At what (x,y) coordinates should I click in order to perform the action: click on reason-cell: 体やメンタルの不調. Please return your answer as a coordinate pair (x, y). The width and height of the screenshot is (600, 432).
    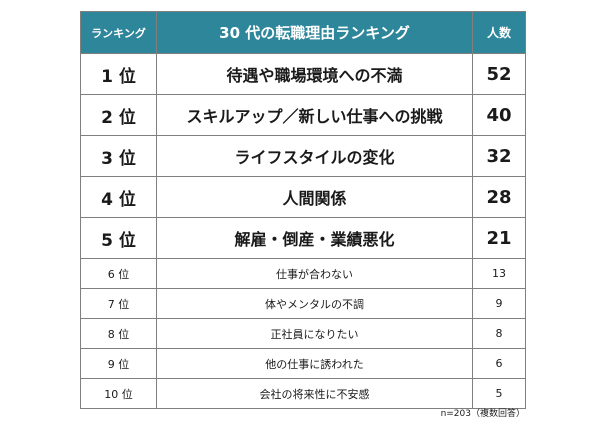
    Looking at the image, I should click on (314, 303).